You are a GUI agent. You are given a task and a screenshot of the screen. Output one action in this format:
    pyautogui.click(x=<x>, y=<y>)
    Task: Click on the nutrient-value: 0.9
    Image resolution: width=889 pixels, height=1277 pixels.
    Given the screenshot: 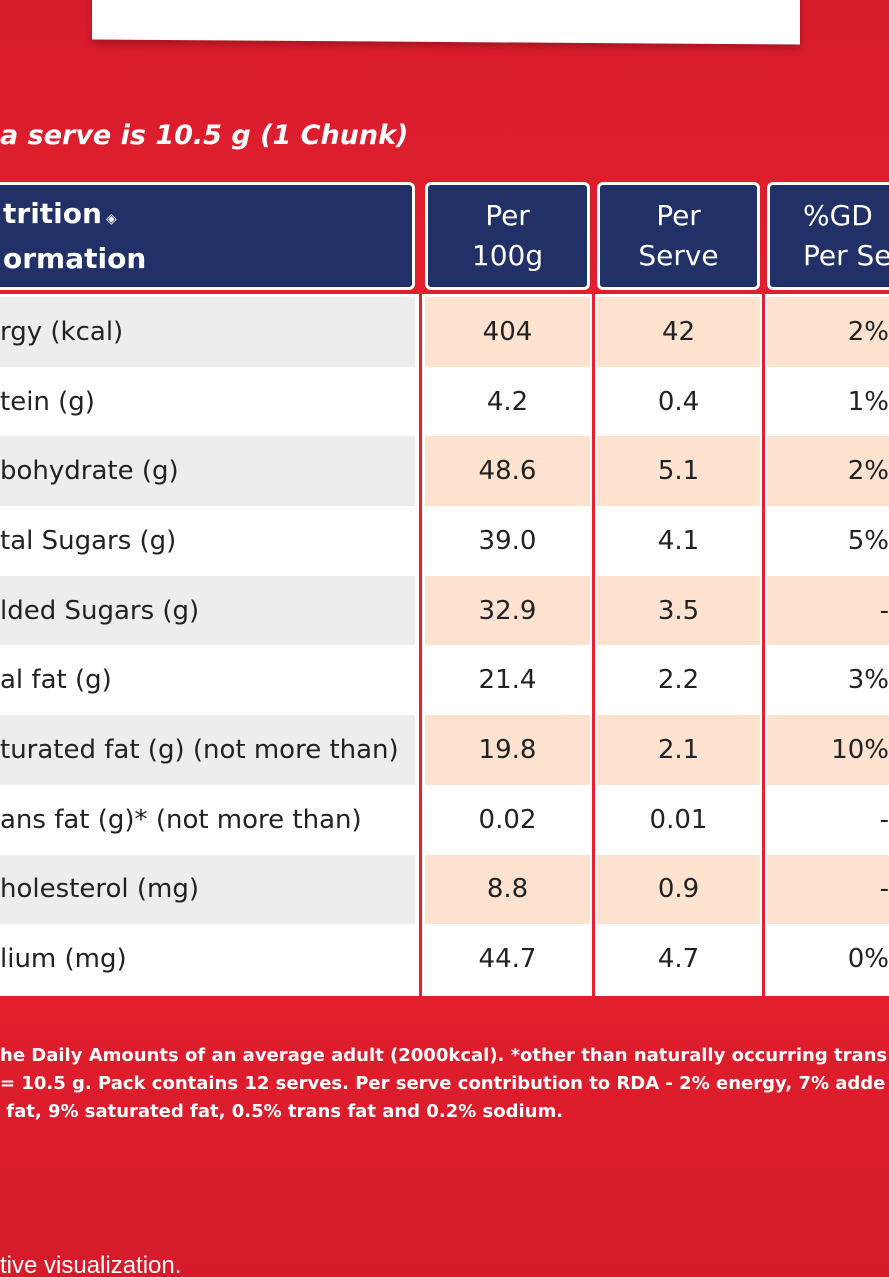 What is the action you would take?
    pyautogui.click(x=678, y=889)
    